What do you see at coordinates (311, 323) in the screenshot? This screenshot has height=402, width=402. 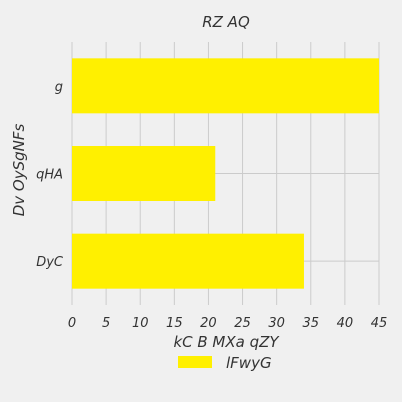 I see `x-tick-label: 35` at bounding box center [311, 323].